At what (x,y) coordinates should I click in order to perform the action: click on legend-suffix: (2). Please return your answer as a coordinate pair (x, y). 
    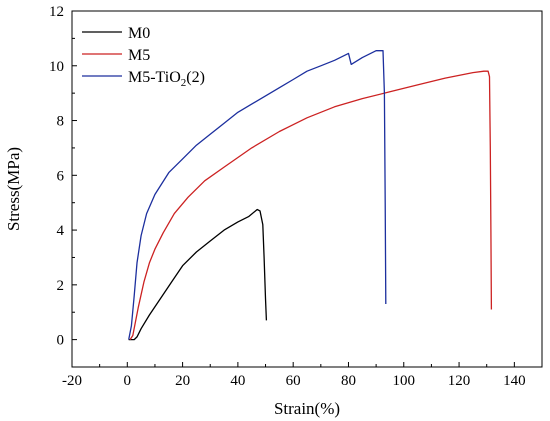
    Looking at the image, I should click on (195, 77).